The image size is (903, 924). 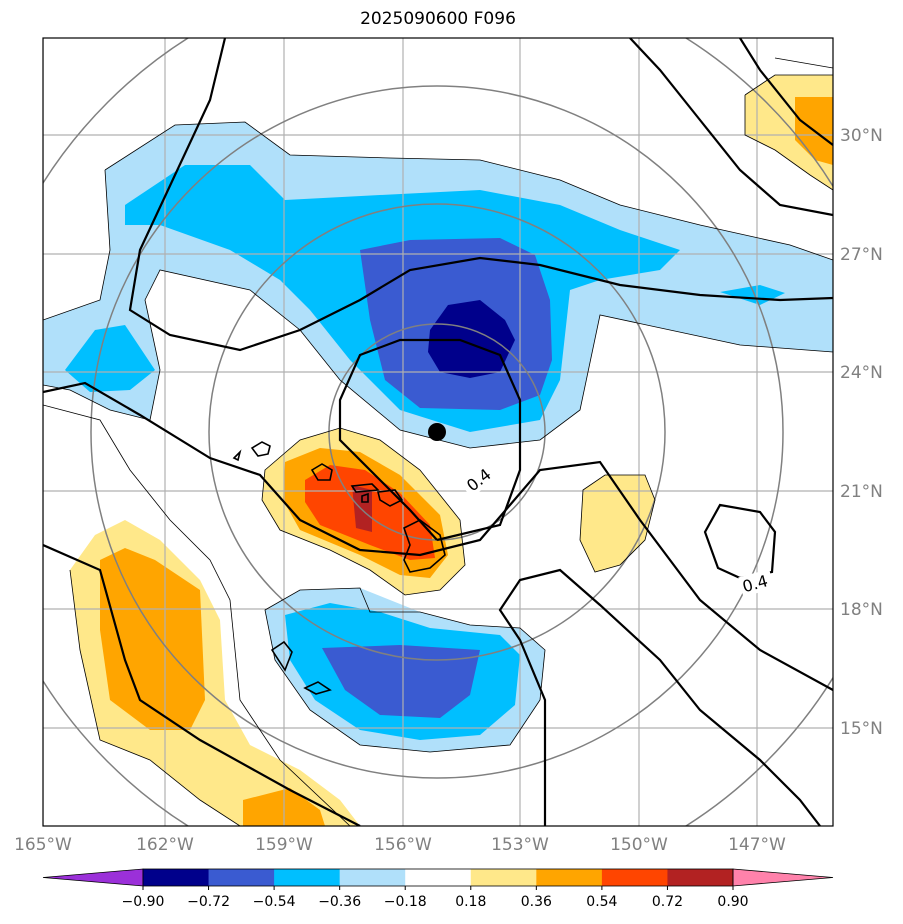 What do you see at coordinates (732, 902) in the screenshot?
I see `colorbar-tick-label: 0.90` at bounding box center [732, 902].